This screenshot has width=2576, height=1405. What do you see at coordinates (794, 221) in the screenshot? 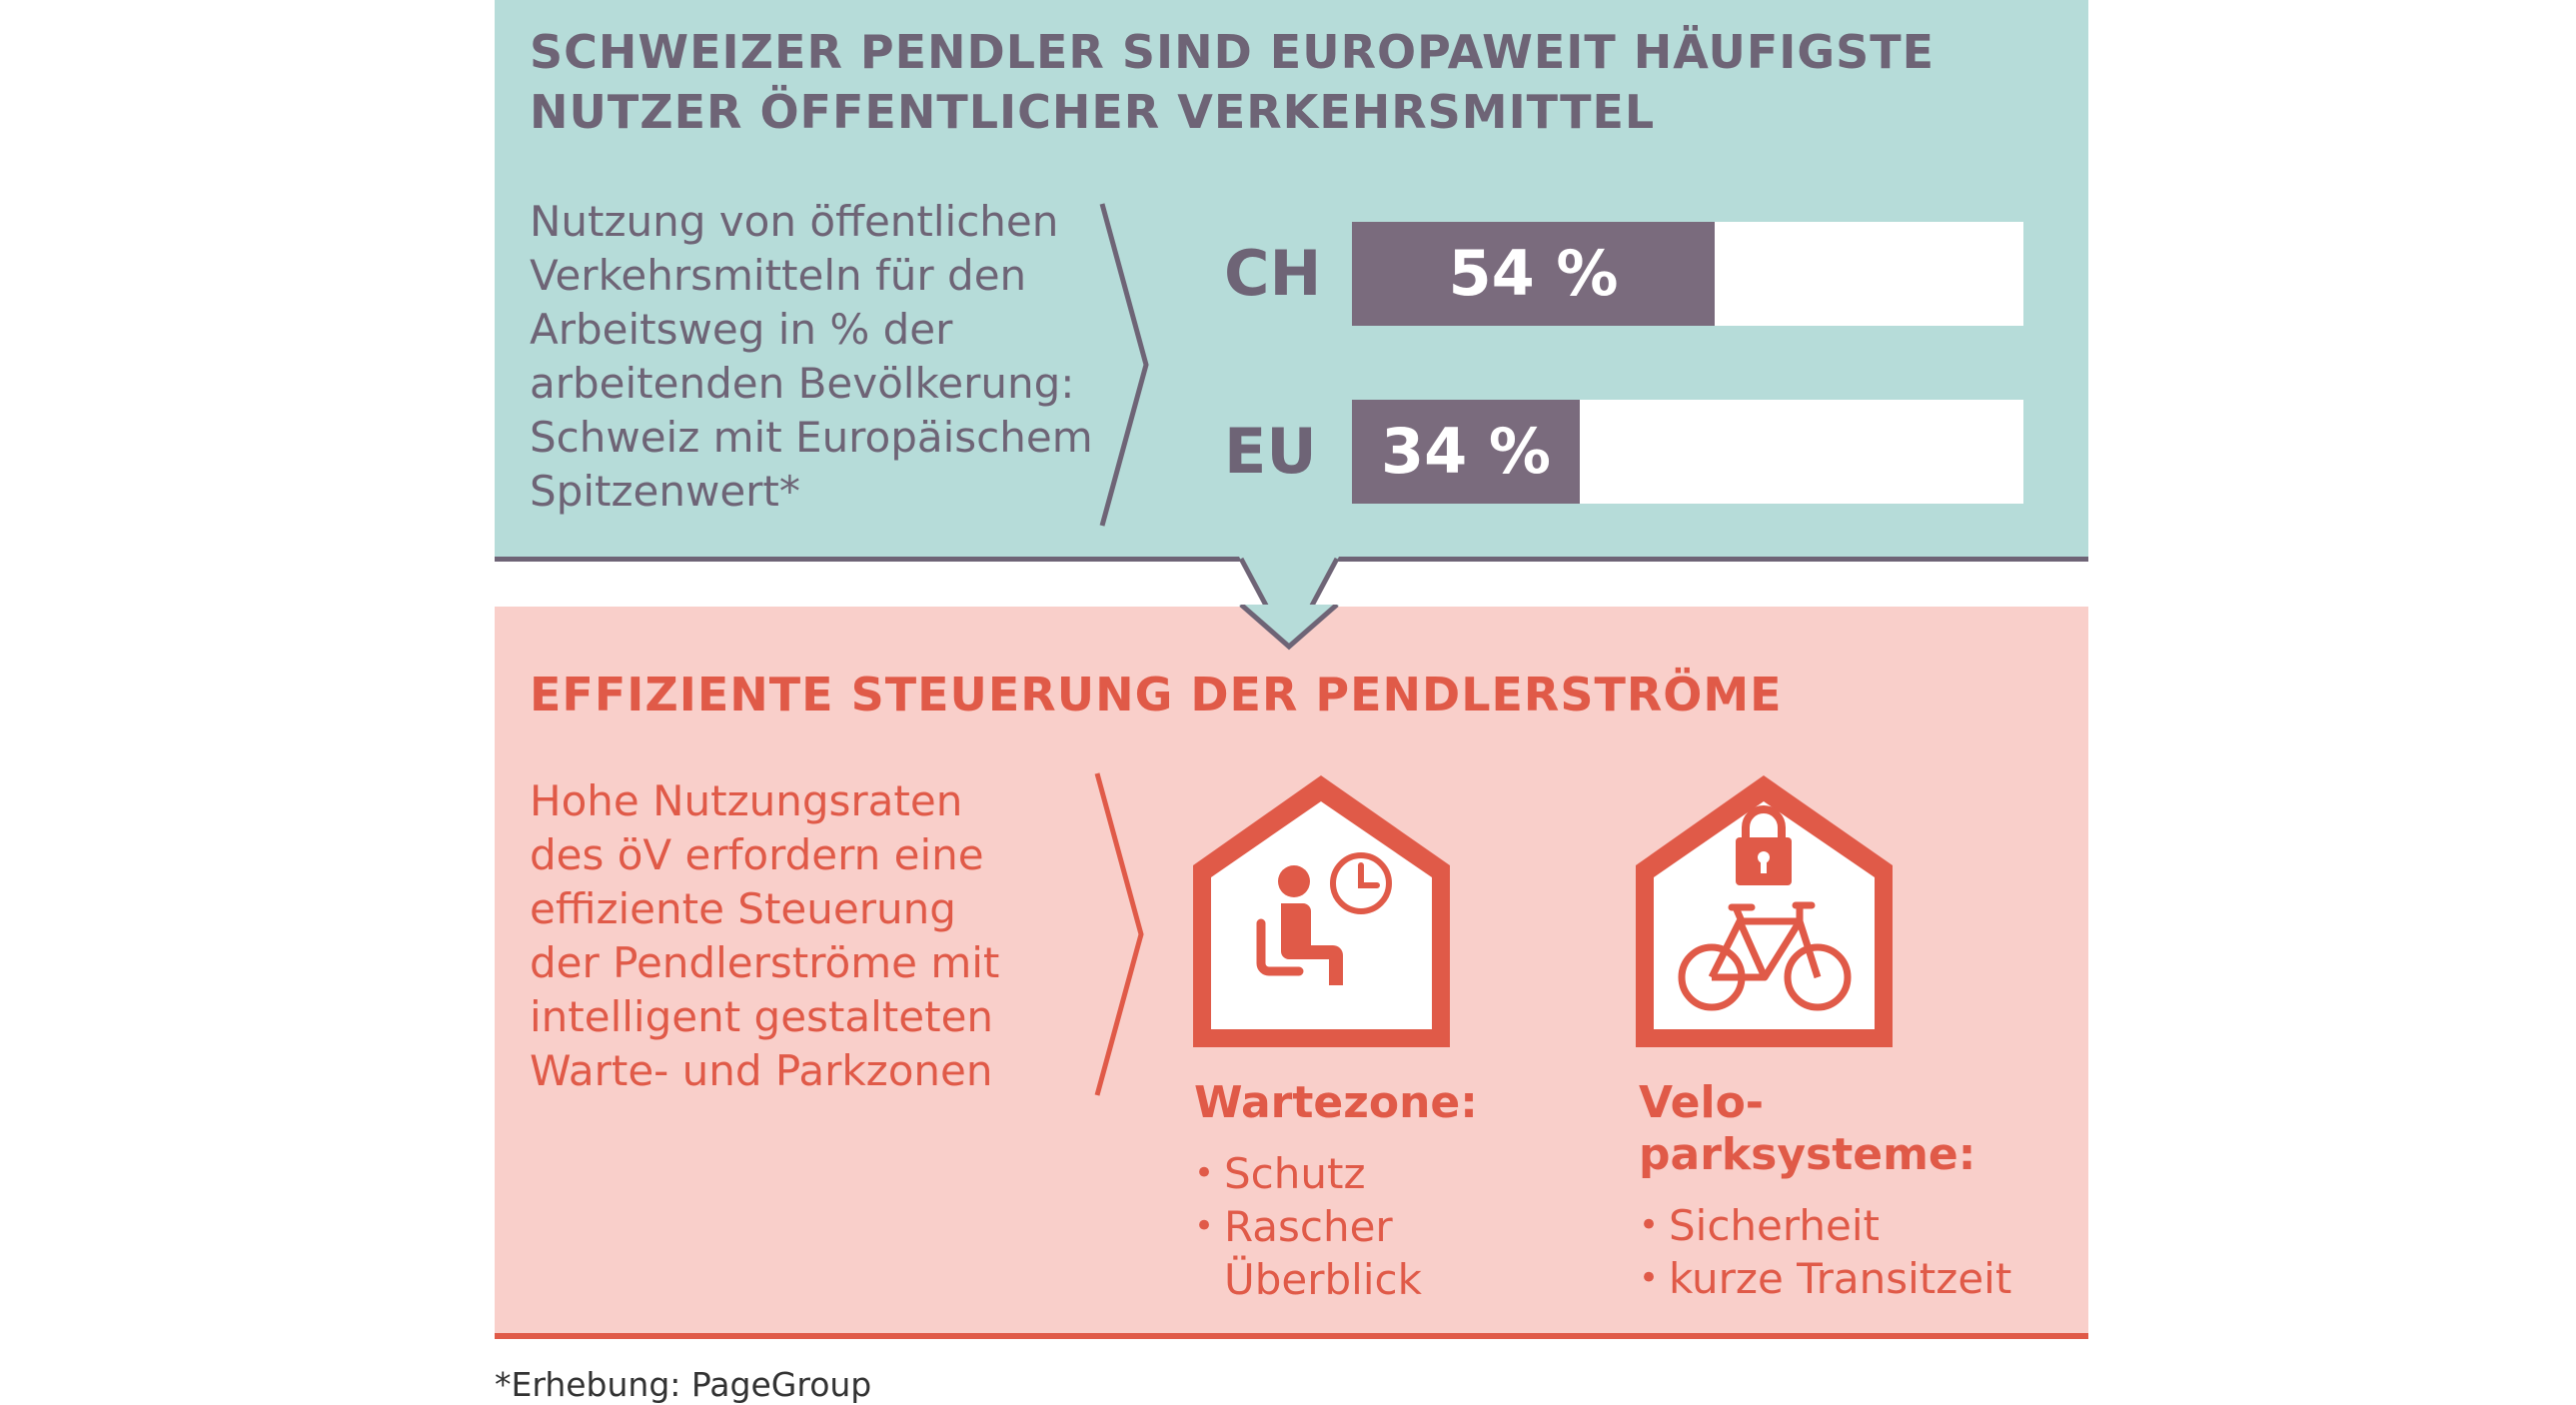
I see `top-description-line: Nutzung von öffentlichen` at bounding box center [794, 221].